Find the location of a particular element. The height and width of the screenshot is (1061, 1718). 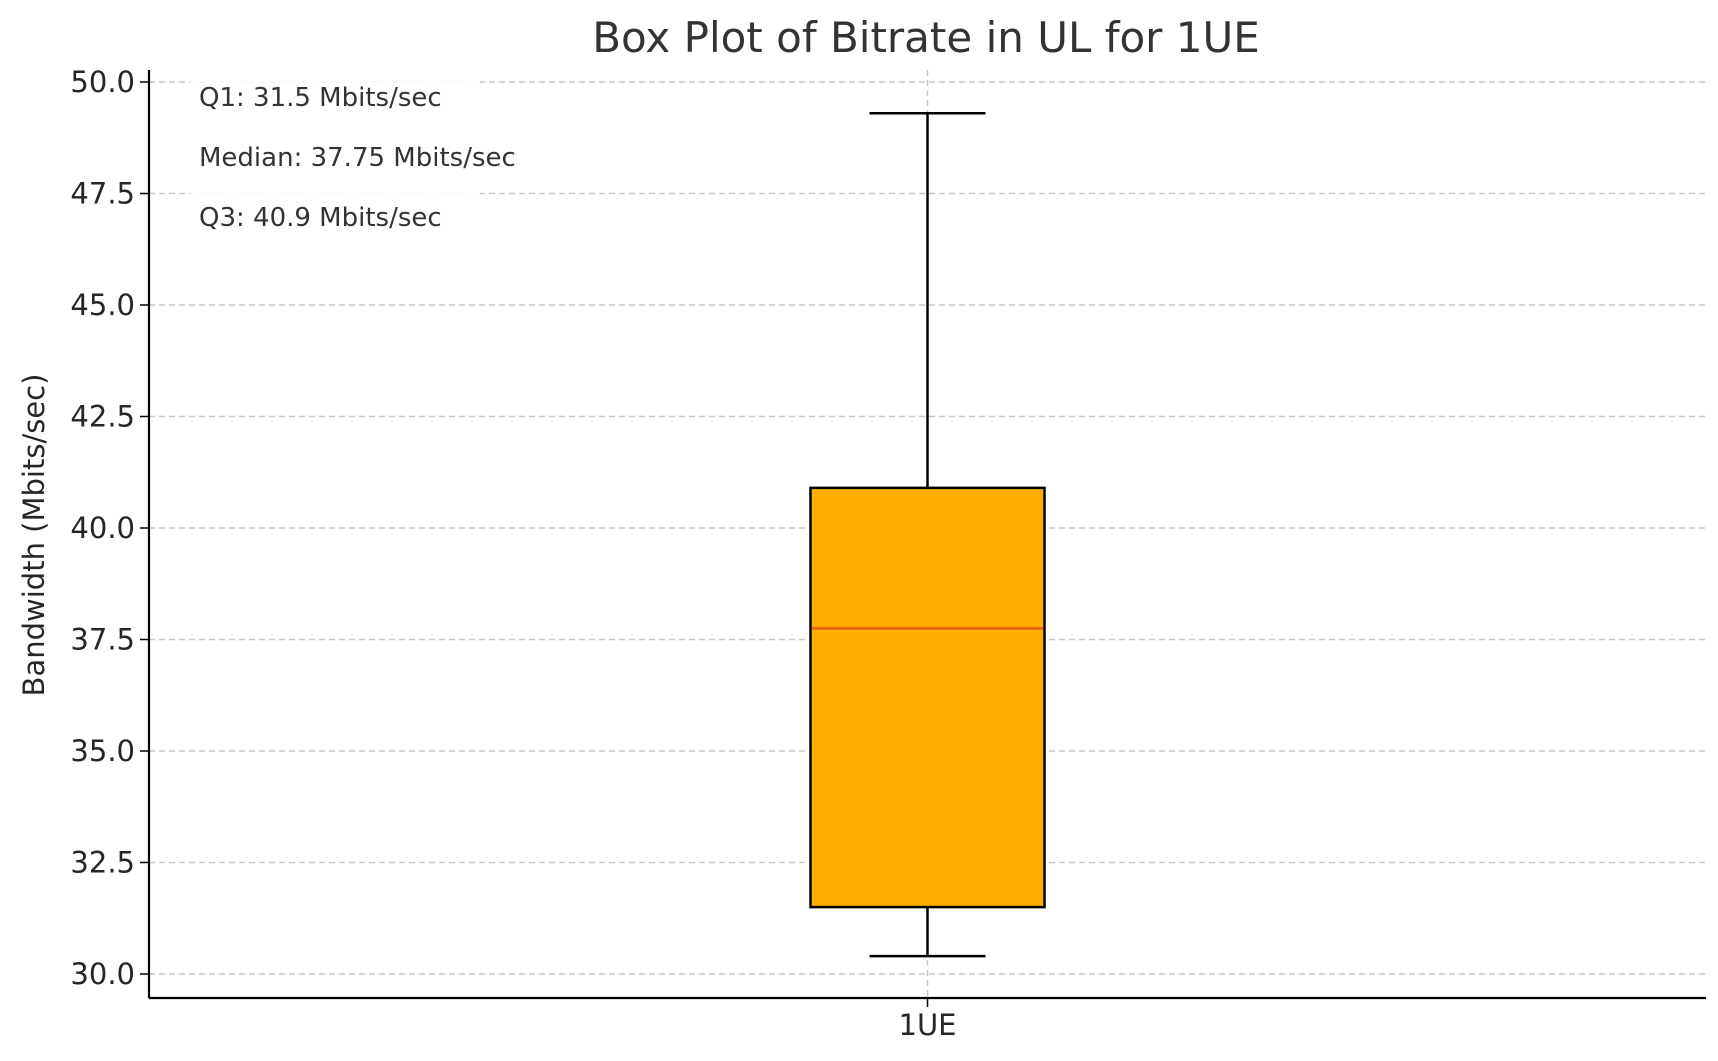

y-tick-label: 42.5 is located at coordinates (102, 417).